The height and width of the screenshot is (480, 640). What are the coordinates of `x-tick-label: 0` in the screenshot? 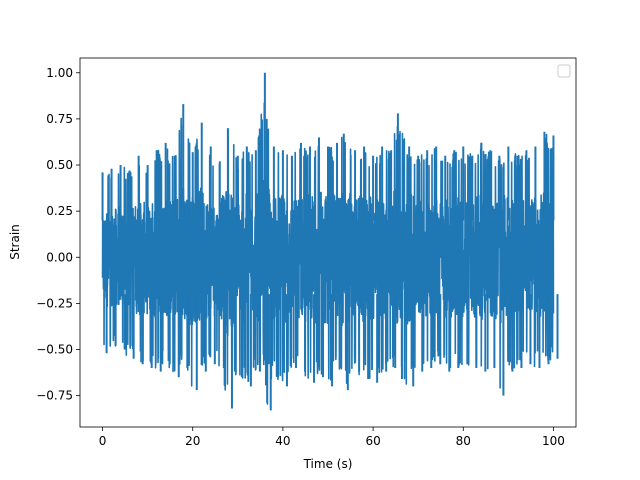 It's located at (103, 441).